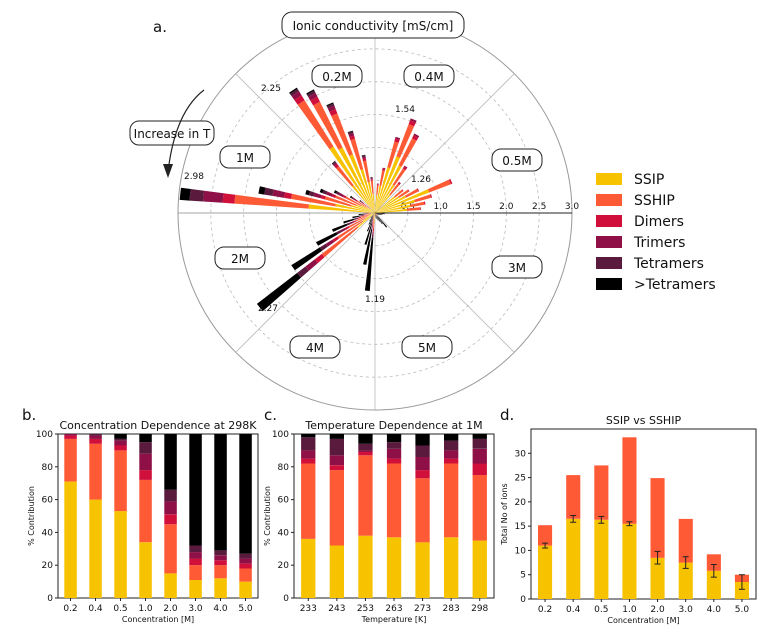 Image resolution: width=780 pixels, height=626 pixels. I want to click on x-tick-label: 0.5, so click(601, 610).